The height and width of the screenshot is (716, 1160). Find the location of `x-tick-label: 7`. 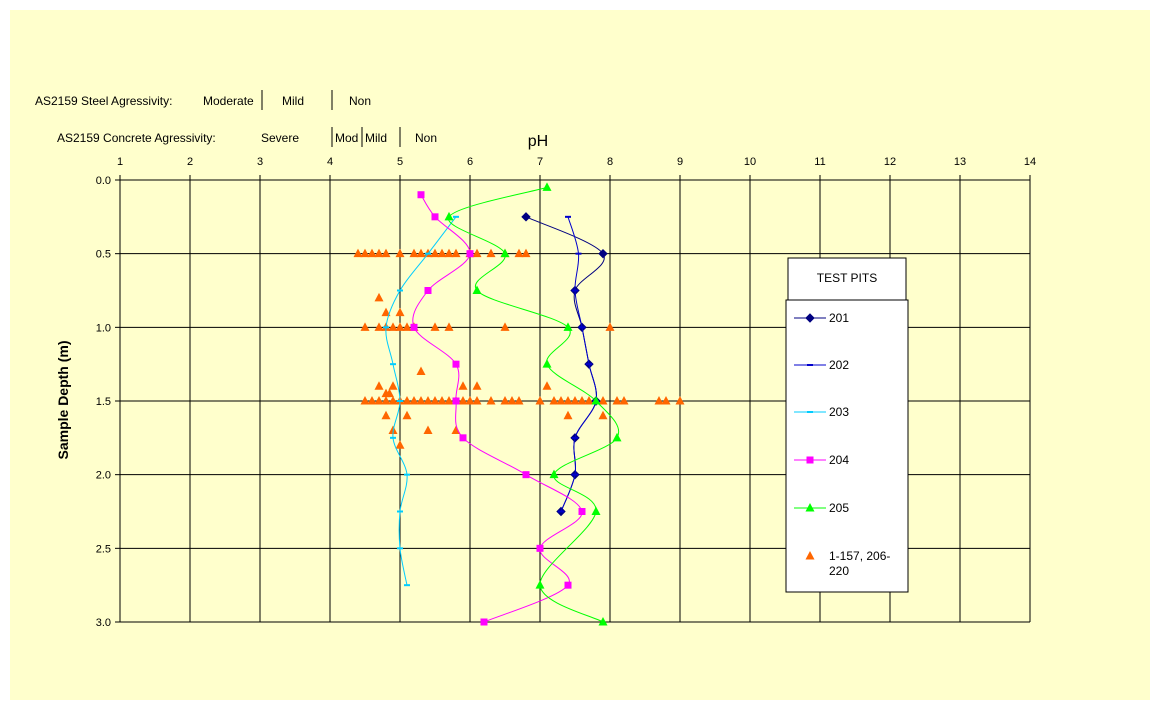

x-tick-label: 7 is located at coordinates (540, 162).